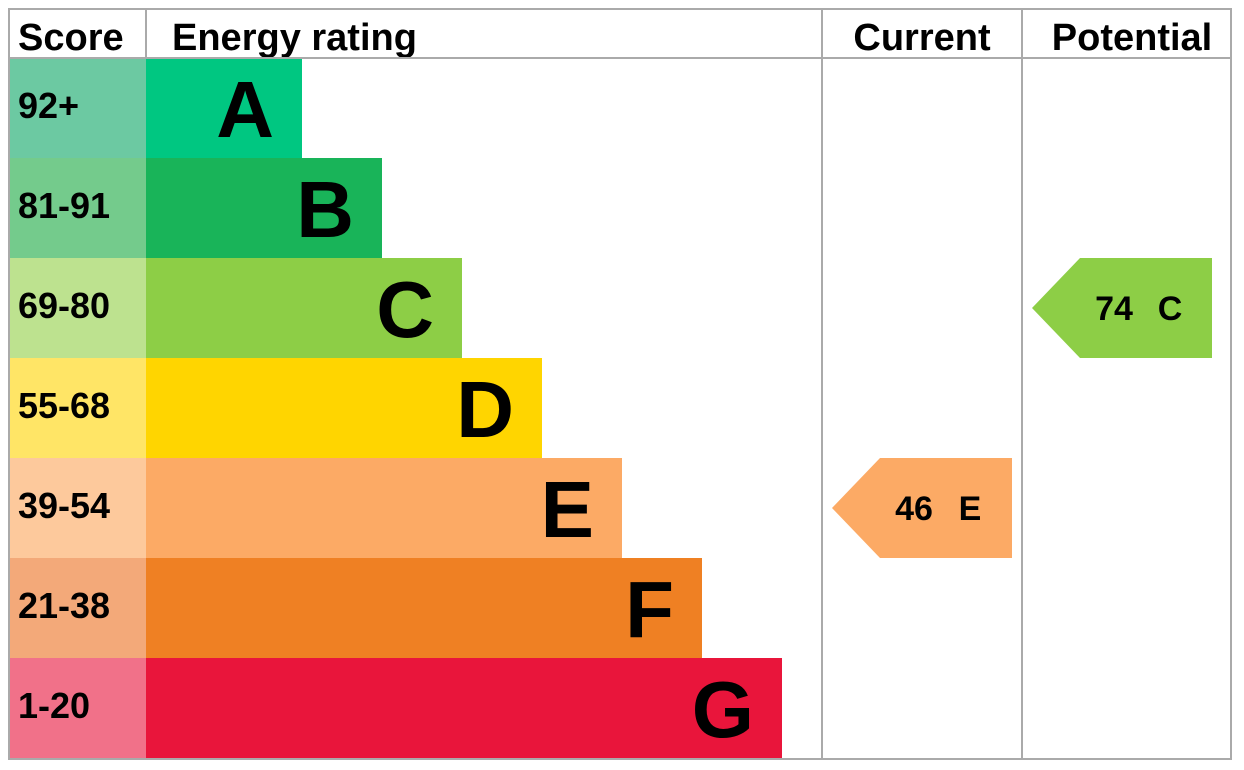 The width and height of the screenshot is (1244, 770). I want to click on score-cell-d, so click(77, 408).